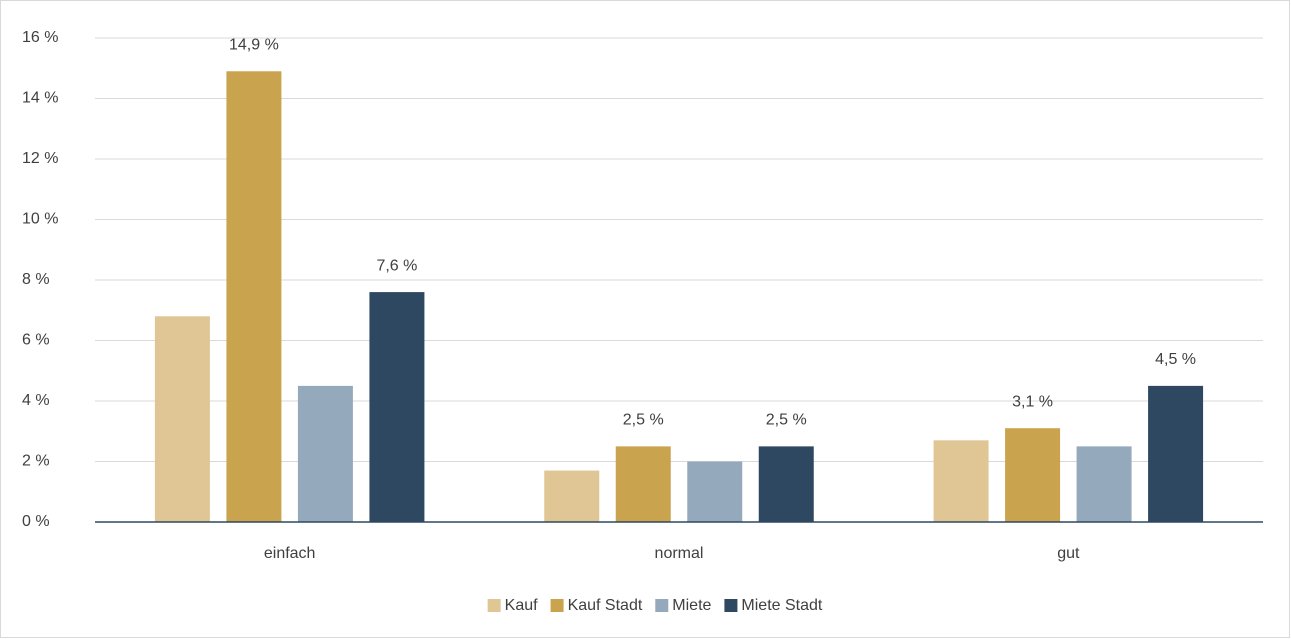  What do you see at coordinates (290, 553) in the screenshot?
I see `x-tick-label: einfach` at bounding box center [290, 553].